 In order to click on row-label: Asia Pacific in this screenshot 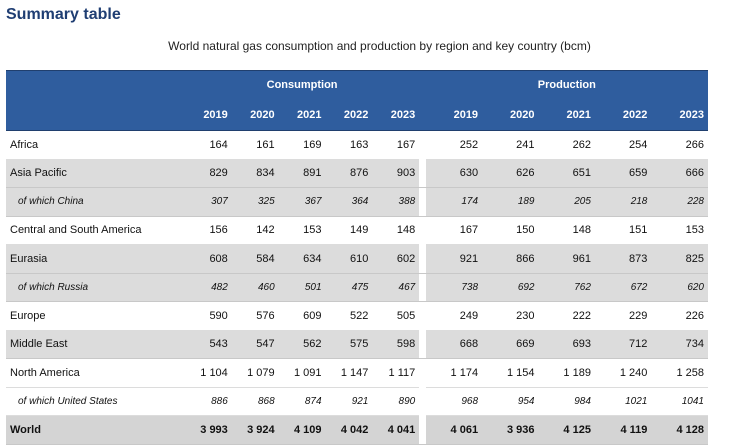, I will do `click(95, 173)`.